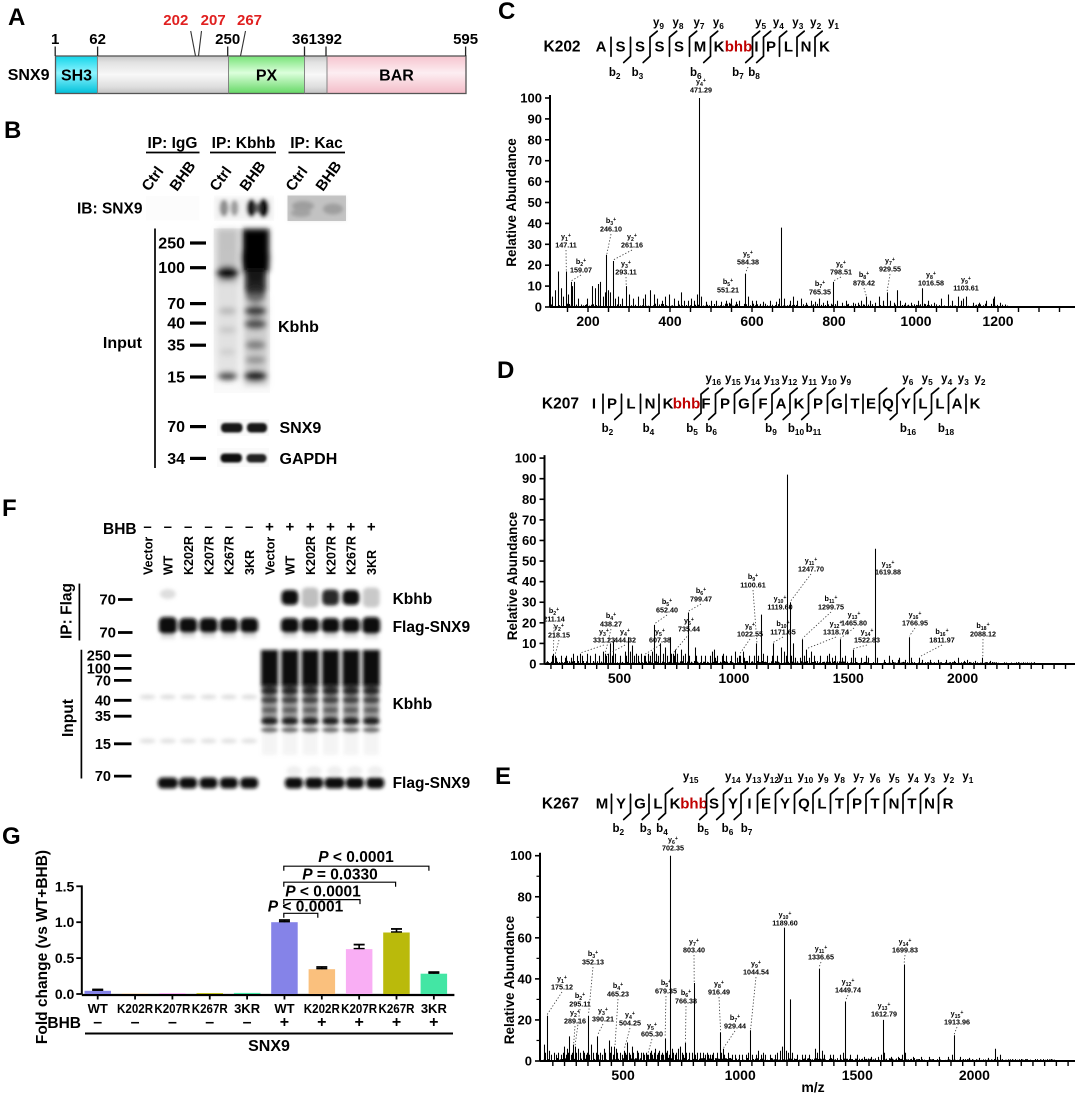 This screenshot has width=1080, height=1094. Describe the element at coordinates (756, 972) in the screenshot. I see `svg-text: 1044.54` at that location.